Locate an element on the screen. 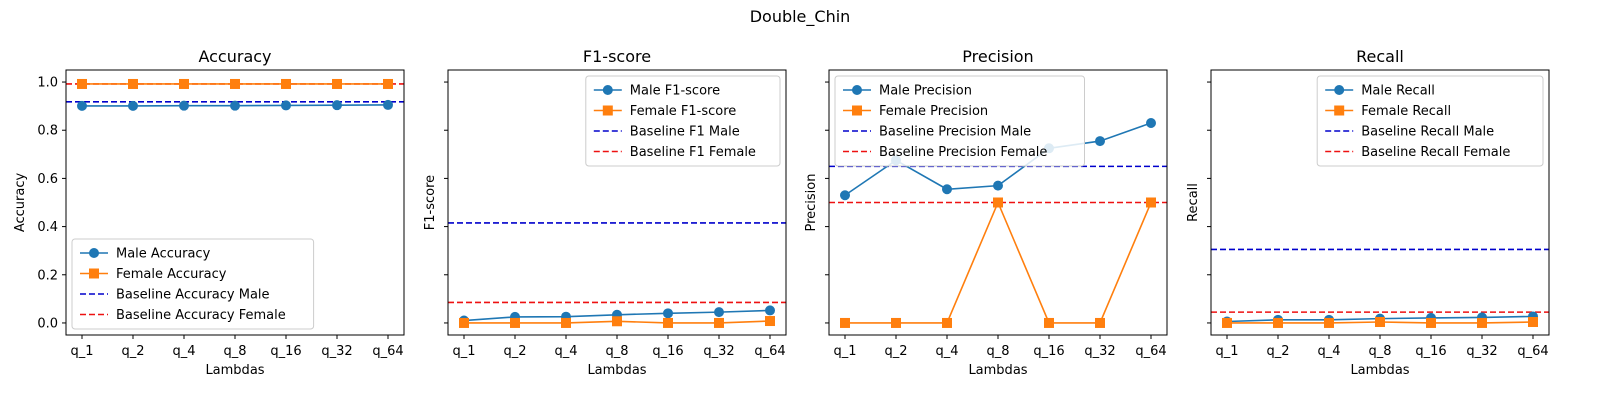 The height and width of the screenshot is (400, 1600). legend-label: Baseline F1 Male is located at coordinates (685, 132).